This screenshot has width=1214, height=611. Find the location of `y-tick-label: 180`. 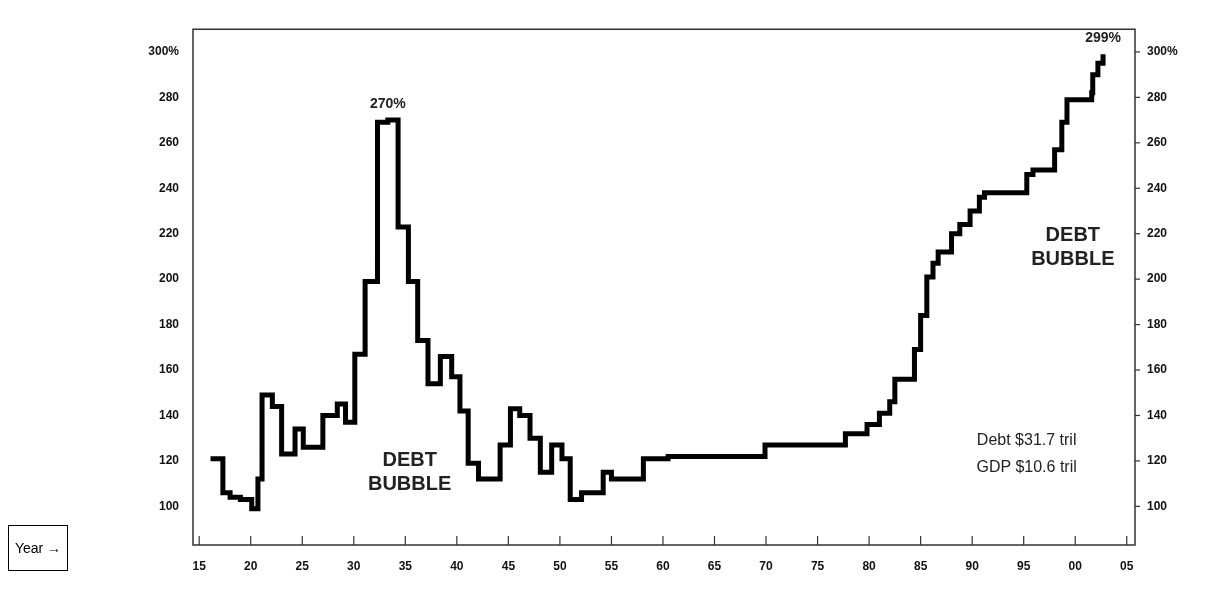

y-tick-label: 180 is located at coordinates (1157, 323).